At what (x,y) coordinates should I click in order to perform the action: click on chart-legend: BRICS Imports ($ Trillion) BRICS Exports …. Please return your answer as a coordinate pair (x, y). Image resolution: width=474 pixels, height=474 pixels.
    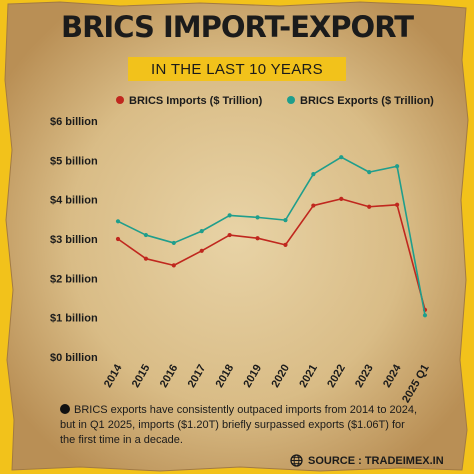
    Looking at the image, I should click on (275, 101).